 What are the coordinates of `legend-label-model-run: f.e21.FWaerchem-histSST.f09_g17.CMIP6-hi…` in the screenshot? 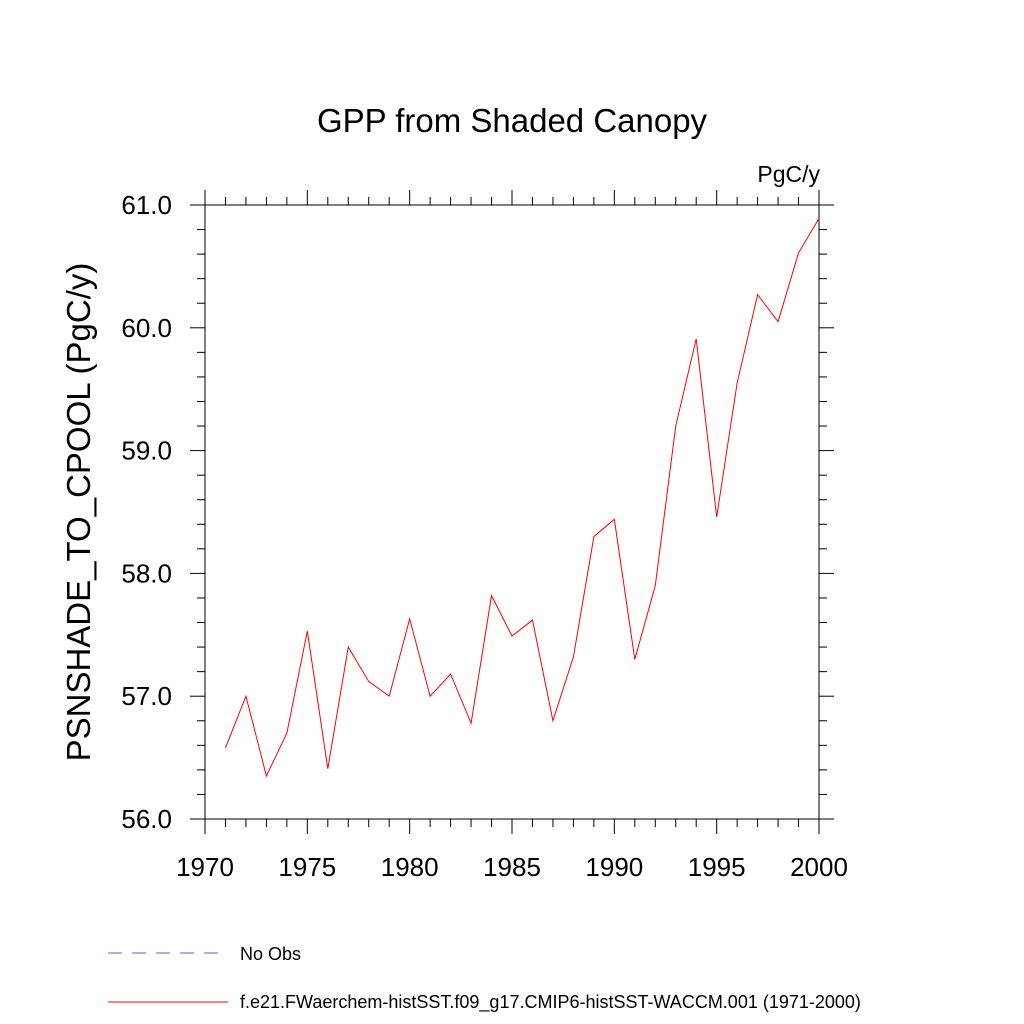 It's located at (550, 1002).